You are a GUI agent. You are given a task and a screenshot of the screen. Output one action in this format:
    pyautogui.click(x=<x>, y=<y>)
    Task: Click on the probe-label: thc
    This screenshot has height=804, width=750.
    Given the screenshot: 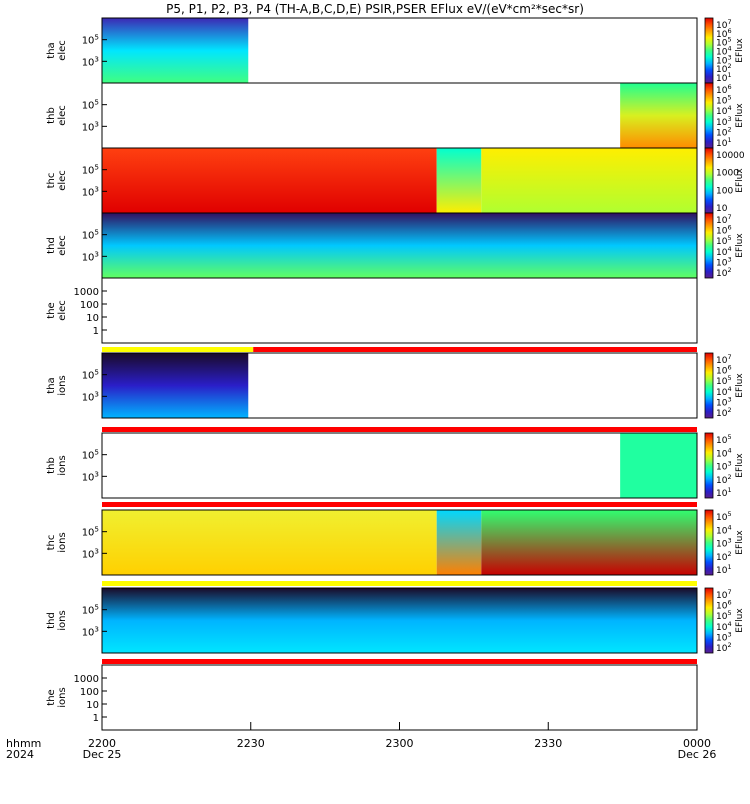 What is the action you would take?
    pyautogui.click(x=51, y=543)
    